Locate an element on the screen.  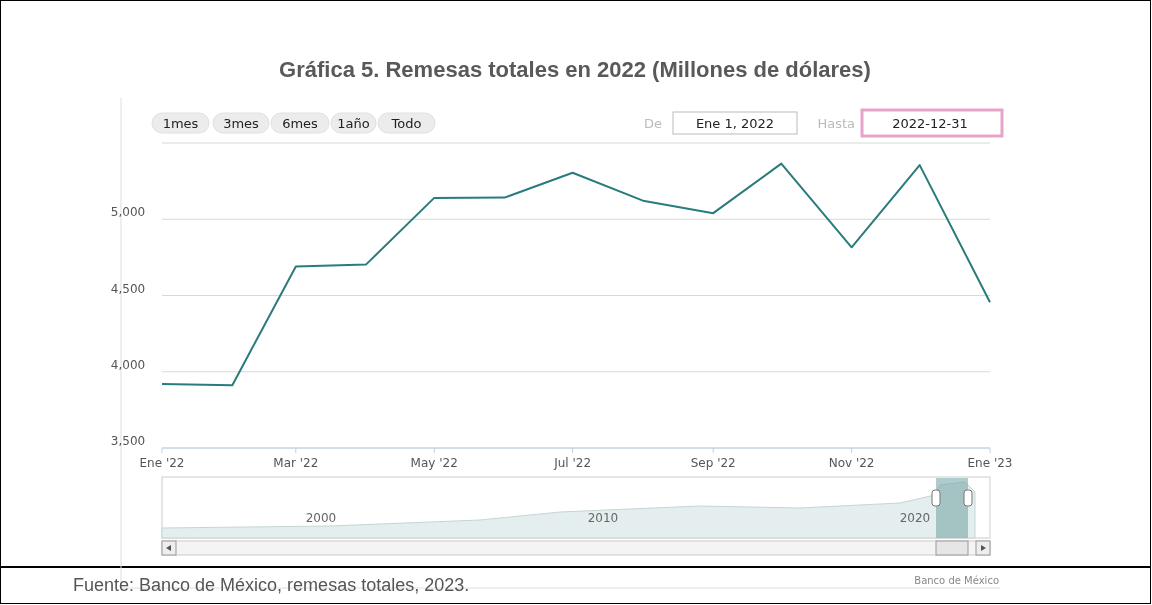
source-note: Fuente: Banco de México, remesas totales, 2023. is located at coordinates (271, 585).